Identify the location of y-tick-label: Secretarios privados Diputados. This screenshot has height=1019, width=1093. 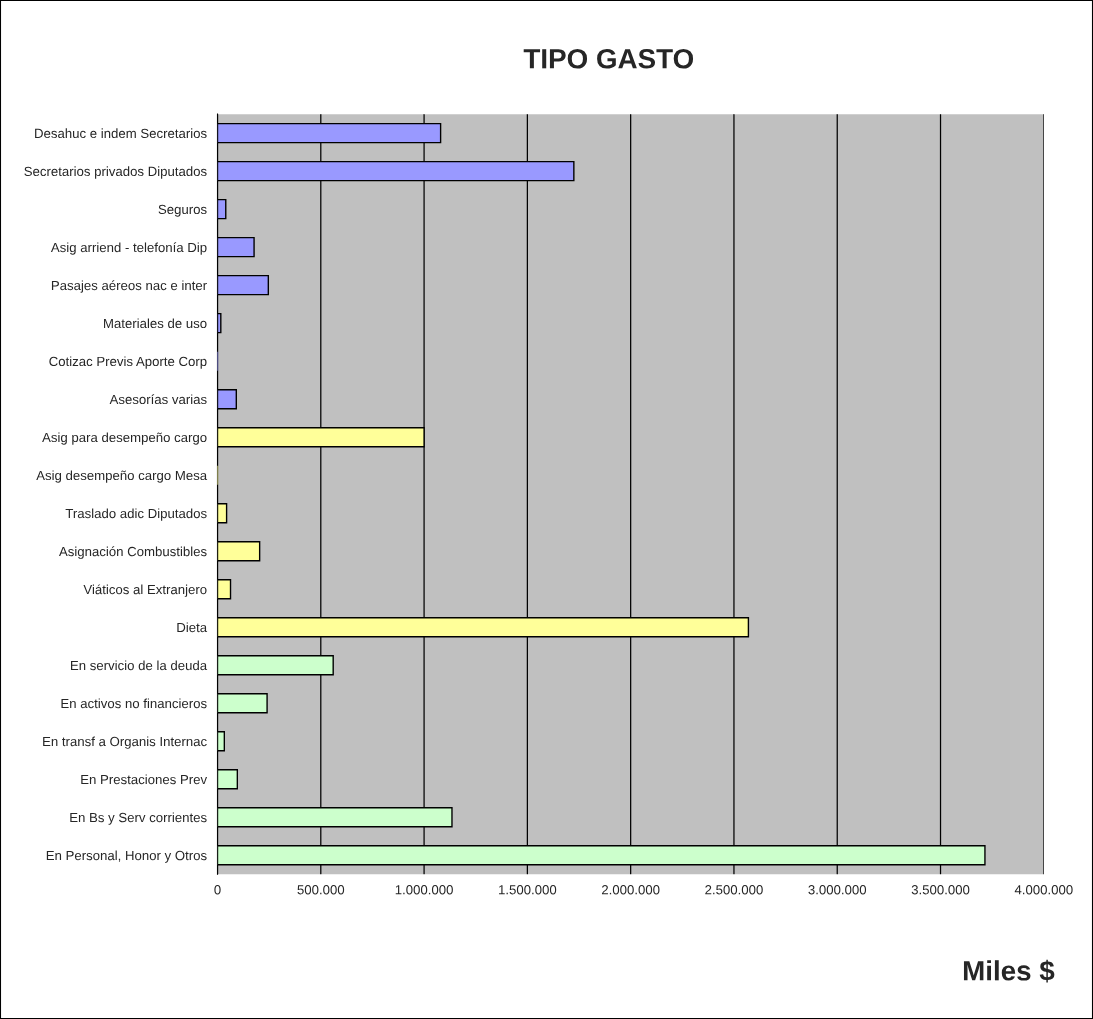
(115, 172).